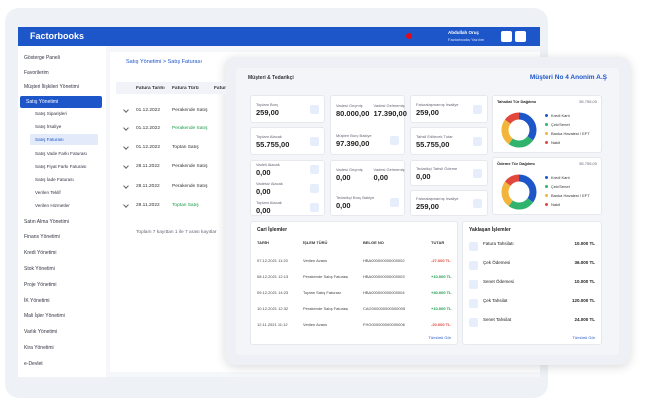 Image resolution: width=652 pixels, height=410 pixels. What do you see at coordinates (42, 237) in the screenshot?
I see `nav-item: Finans Yönetimi` at bounding box center [42, 237].